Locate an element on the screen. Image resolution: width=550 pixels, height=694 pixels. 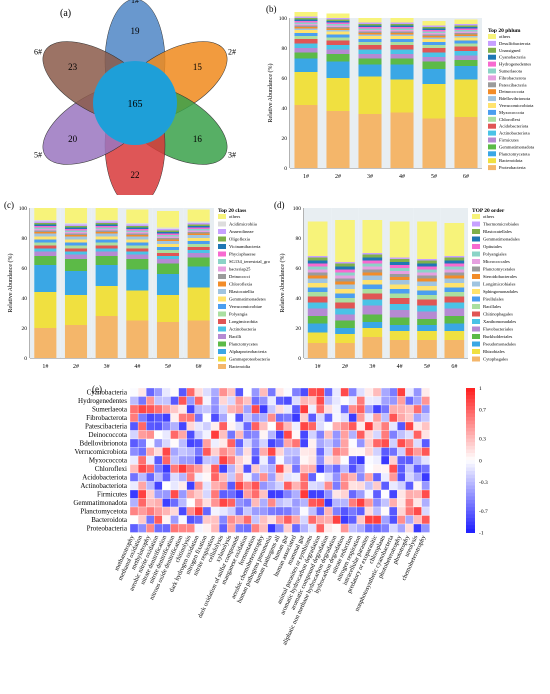
venn-center is located at coordinates (135, 103).